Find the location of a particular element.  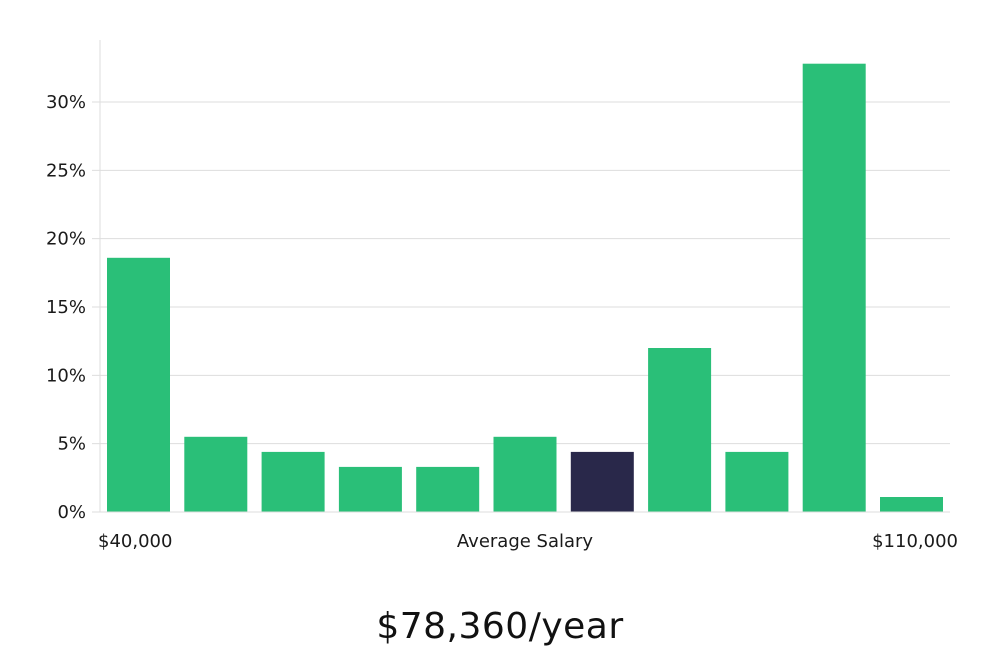

x-min-label: $40,000 is located at coordinates (135, 541).